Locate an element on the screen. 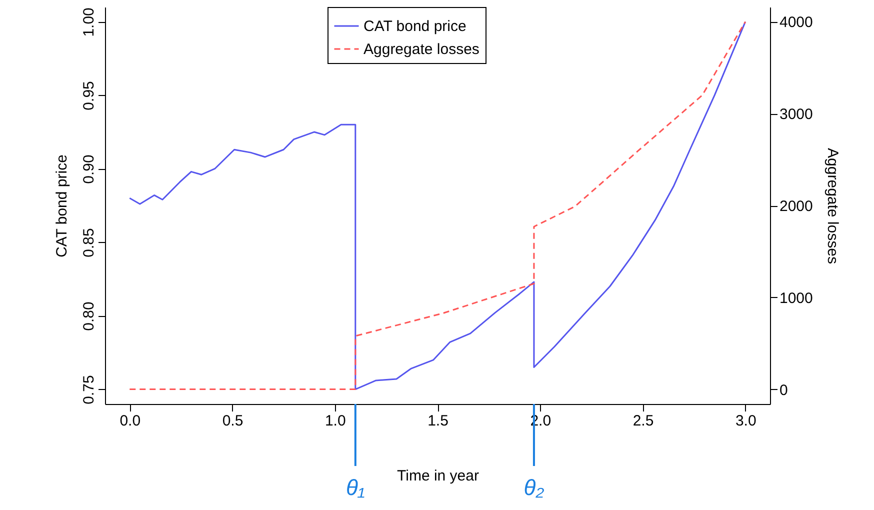 This screenshot has height=510, width=874. y2-tick-label: 3000 is located at coordinates (796, 115).